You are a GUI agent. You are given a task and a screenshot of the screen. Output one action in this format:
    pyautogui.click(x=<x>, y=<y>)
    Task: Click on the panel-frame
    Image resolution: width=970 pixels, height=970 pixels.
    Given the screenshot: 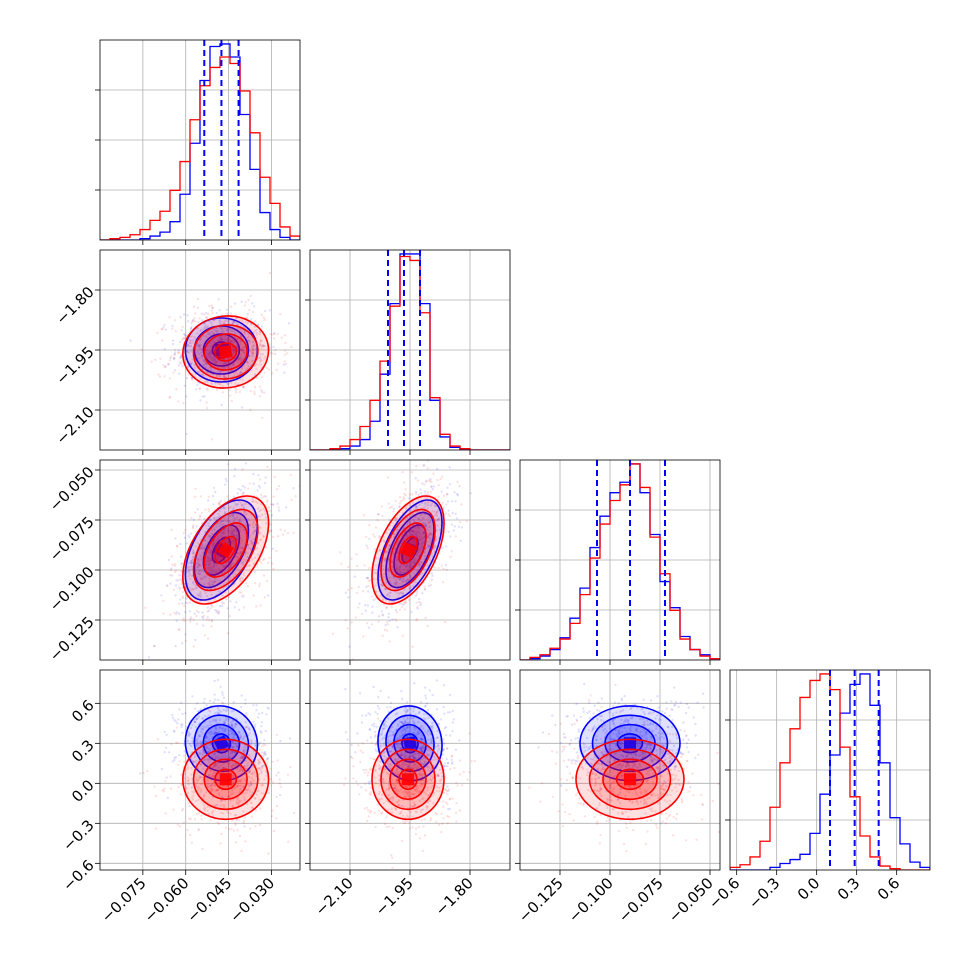 What is the action you would take?
    pyautogui.click(x=200, y=560)
    